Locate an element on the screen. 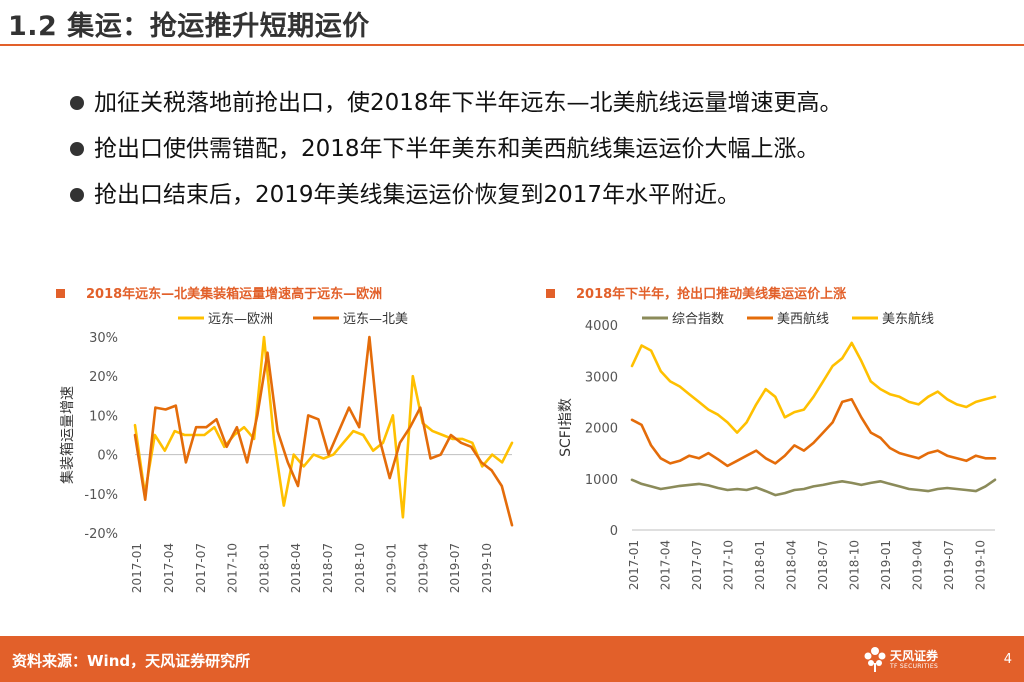 The width and height of the screenshot is (1024, 682). y-tick-label: 3000 is located at coordinates (601, 377).